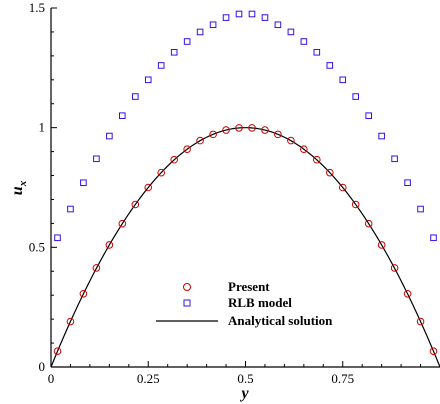  Describe the element at coordinates (42, 127) in the screenshot. I see `y-tick-label: 1` at that location.